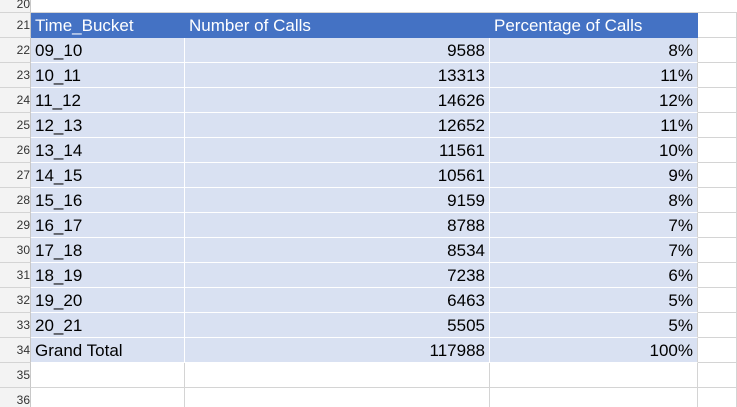 This screenshot has height=407, width=737. I want to click on number-of-calls-cell: 5505, so click(337, 325).